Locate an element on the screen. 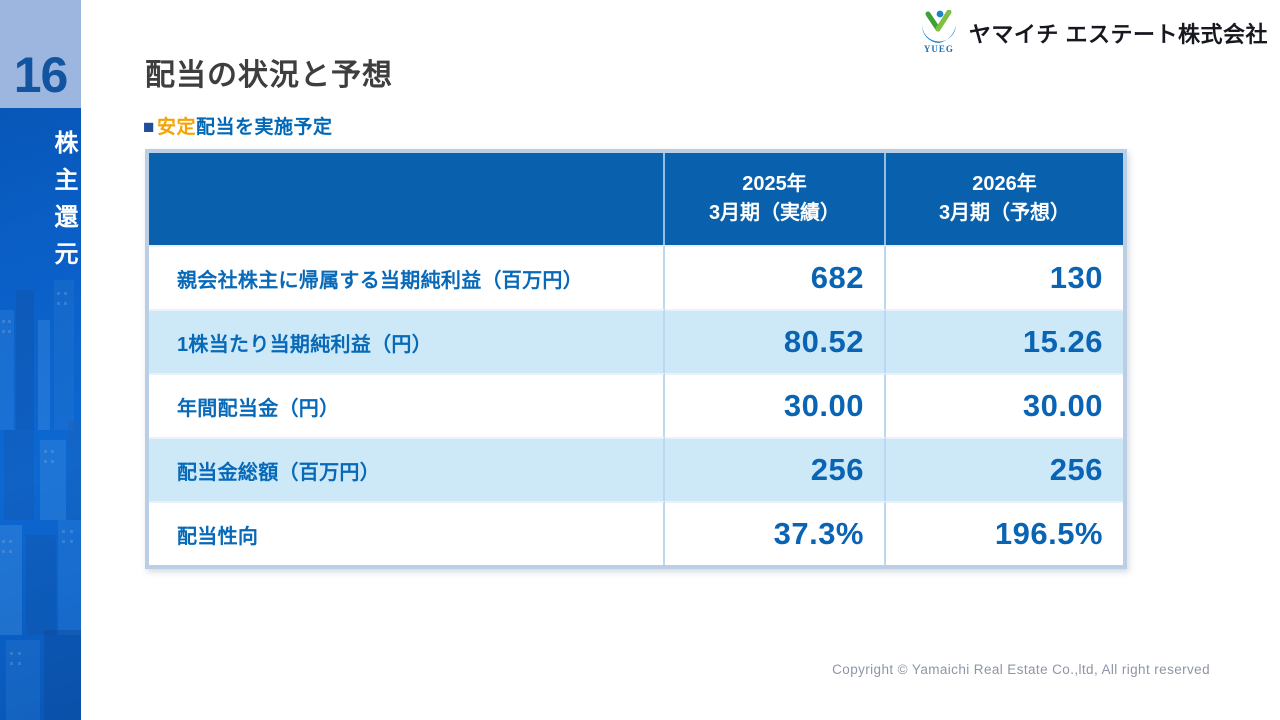  cityscape-graphic is located at coordinates (40, 500).